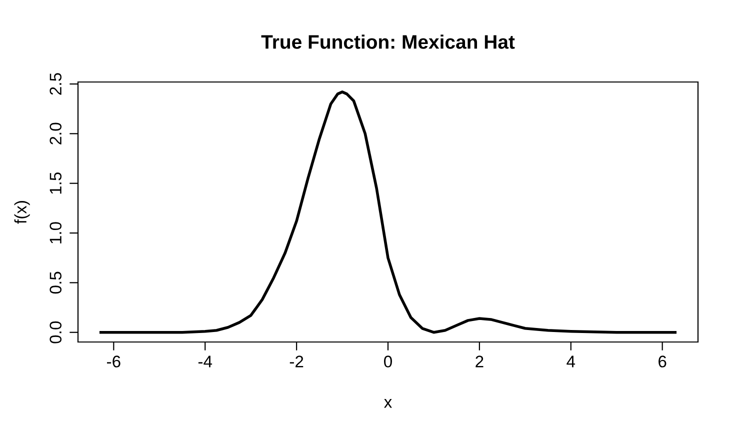 The width and height of the screenshot is (740, 440). Describe the element at coordinates (480, 362) in the screenshot. I see `x-tick-label: 2` at that location.